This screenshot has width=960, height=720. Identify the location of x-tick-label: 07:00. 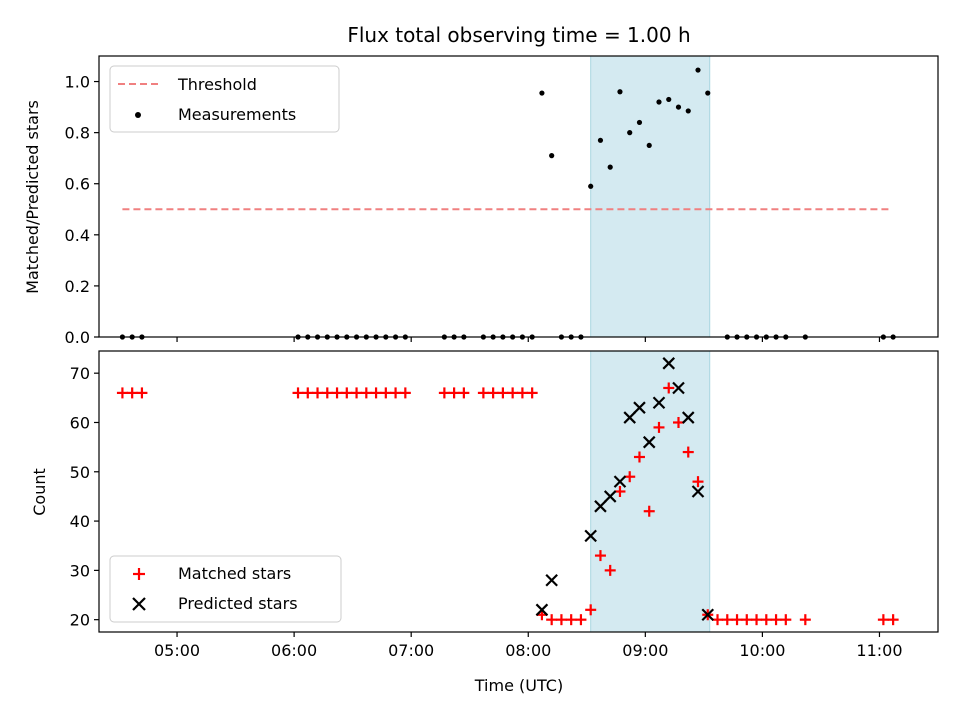
(411, 650).